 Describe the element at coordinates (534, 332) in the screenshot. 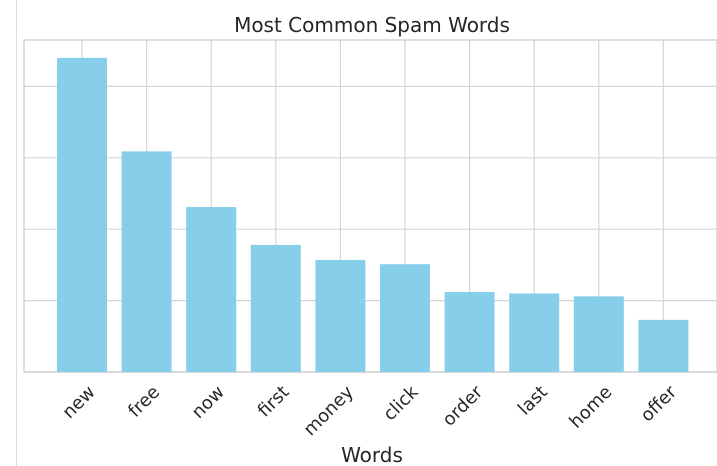

I see `bar-last` at that location.